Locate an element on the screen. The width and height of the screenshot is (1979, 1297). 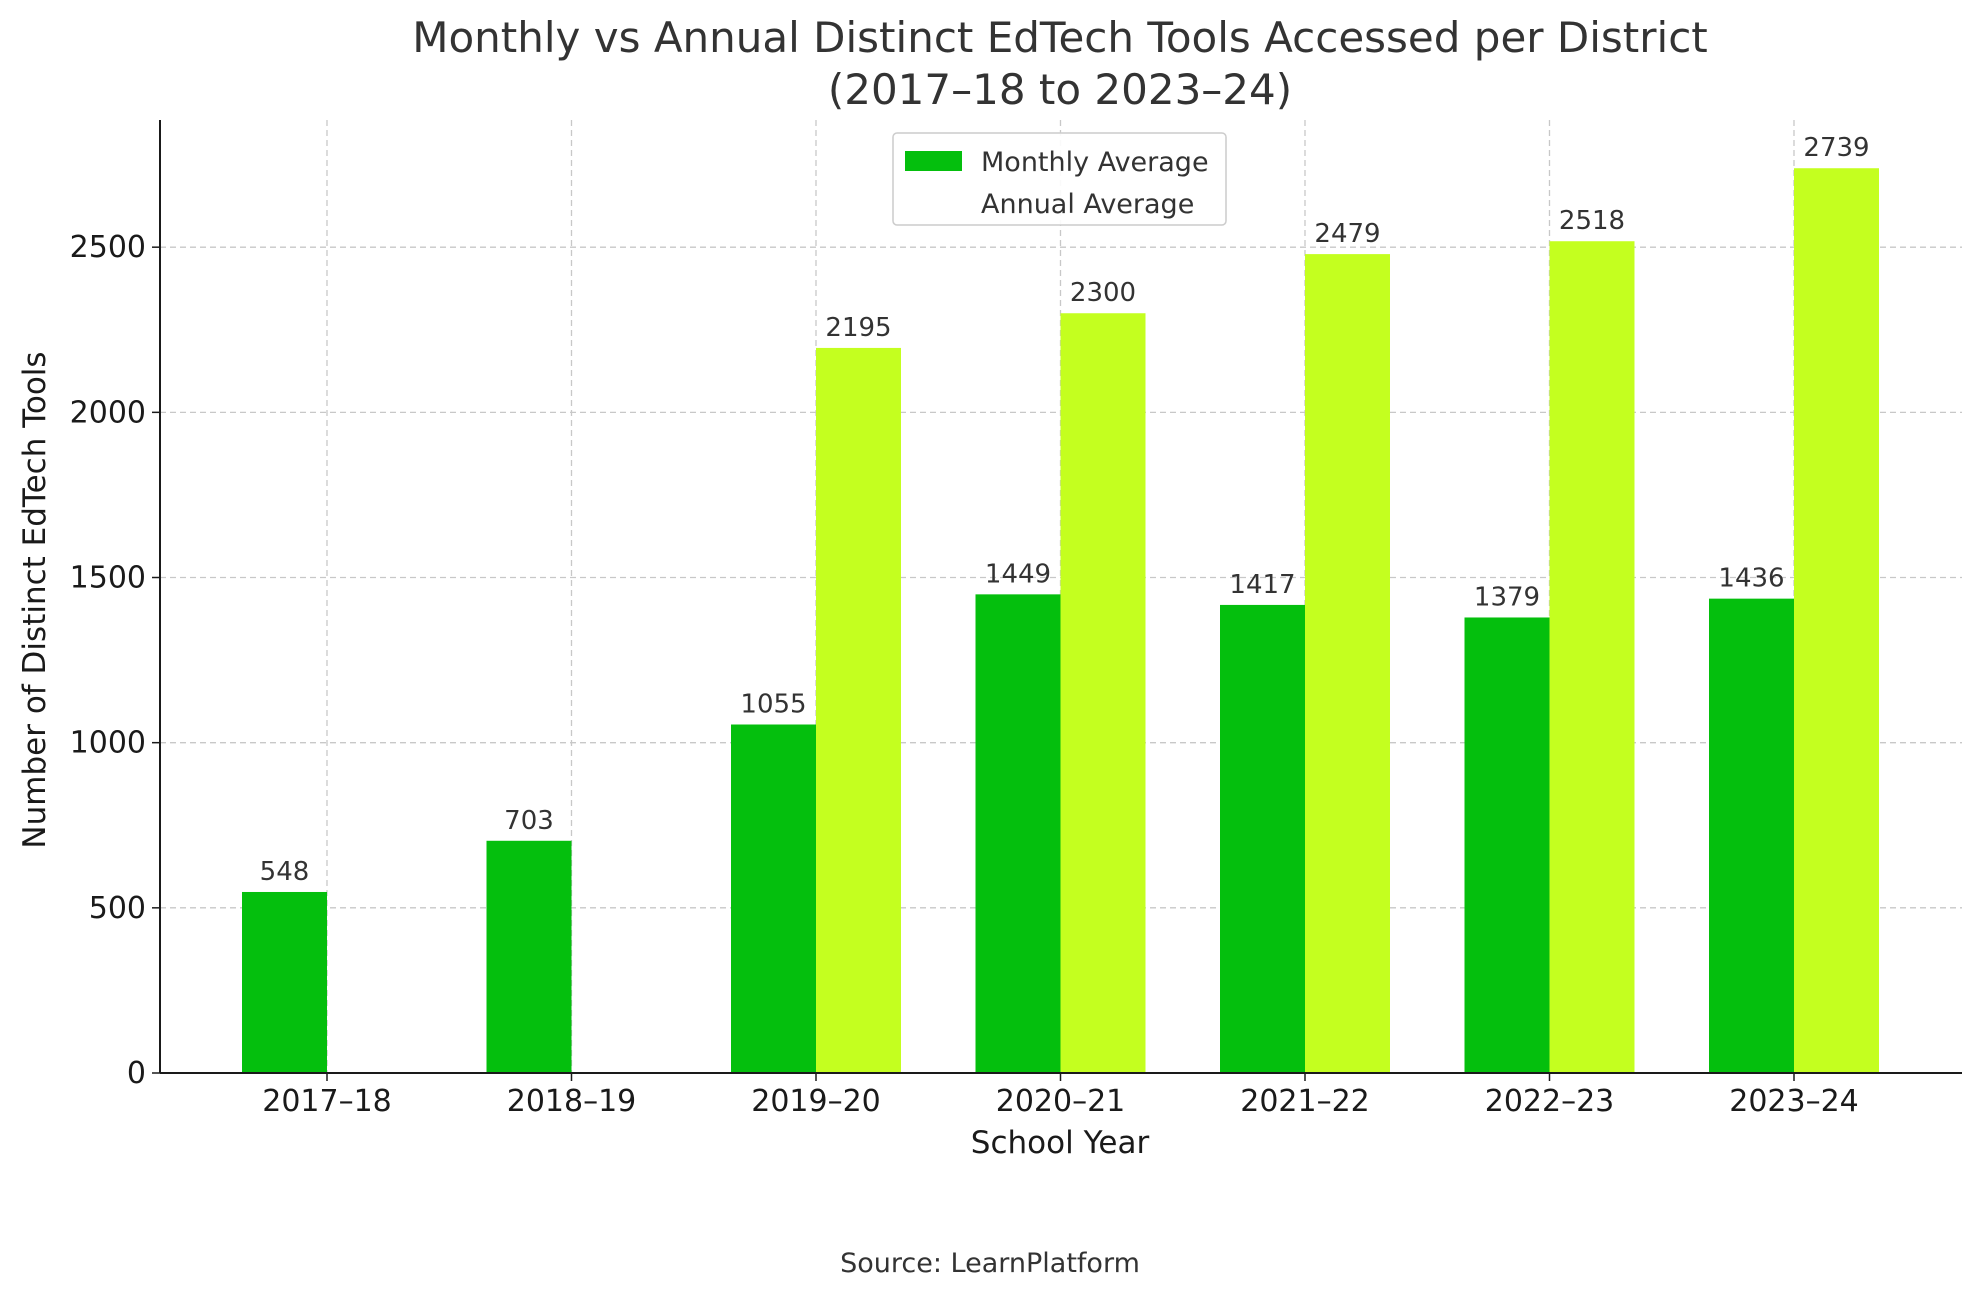
bar-value-label: 2739 is located at coordinates (1836, 148).